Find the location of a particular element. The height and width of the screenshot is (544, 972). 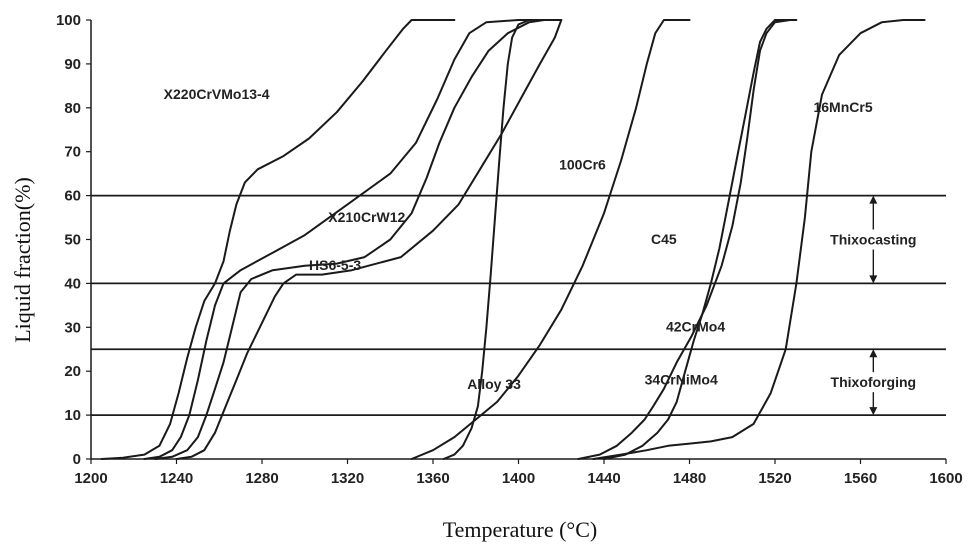

x-tick-label: 1280 is located at coordinates (261, 478).